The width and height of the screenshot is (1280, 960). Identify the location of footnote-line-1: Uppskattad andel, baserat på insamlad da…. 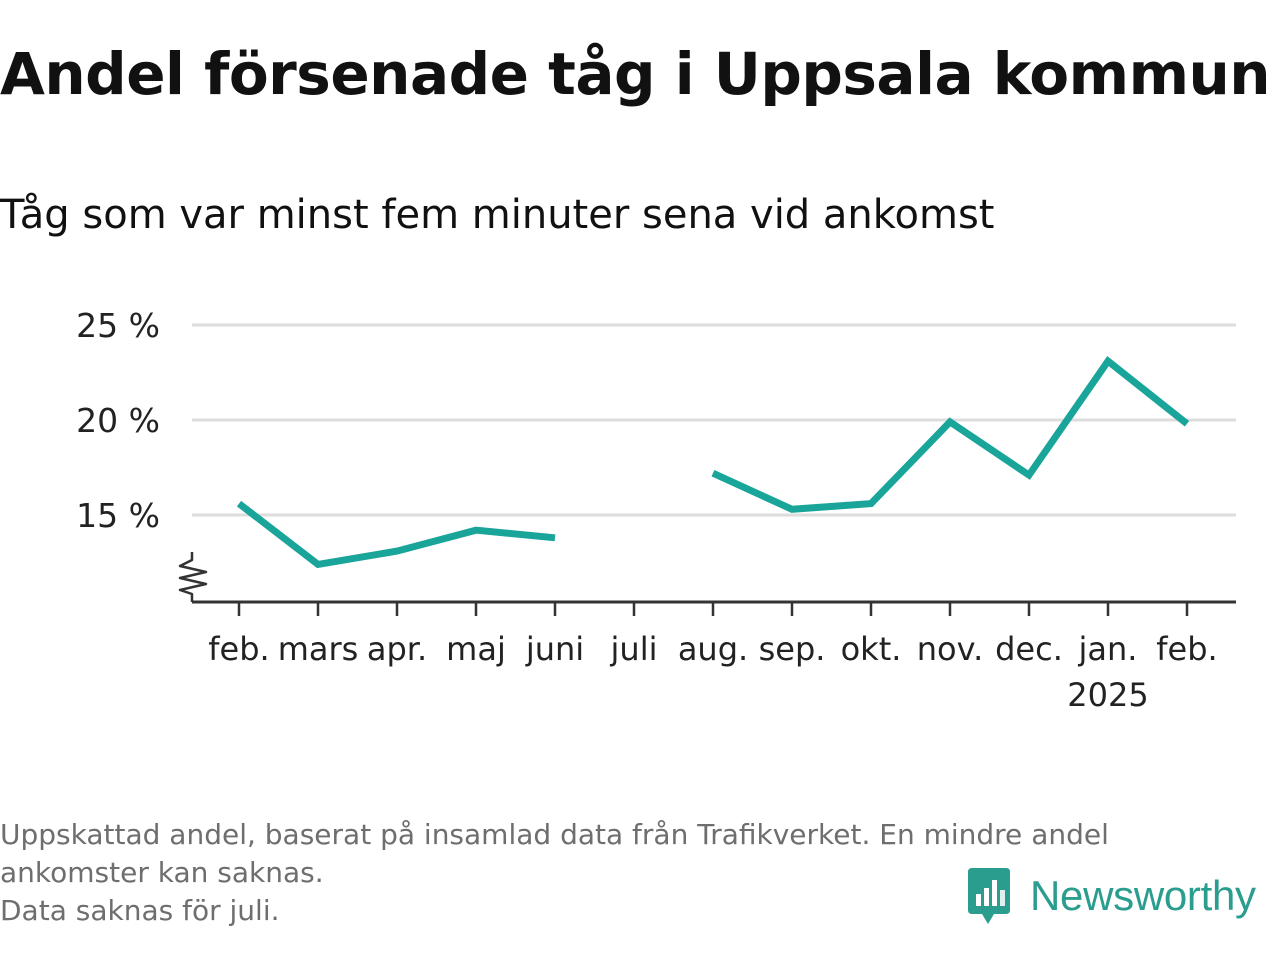
(554, 834).